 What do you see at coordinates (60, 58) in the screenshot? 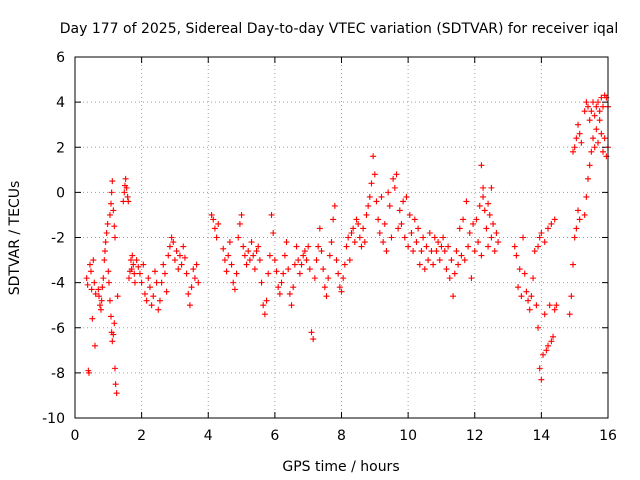
I see `y-tick-label: 6` at bounding box center [60, 58].